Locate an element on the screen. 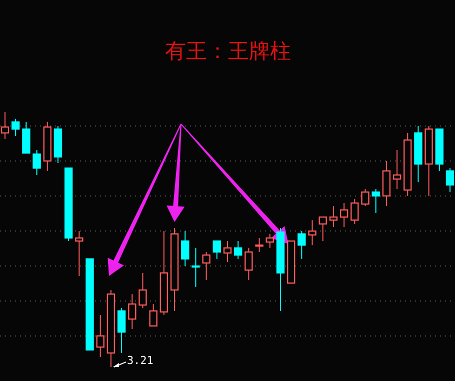 Image resolution: width=455 pixels, height=381 pixels. title: 有王：王牌柱 is located at coordinates (228, 51).